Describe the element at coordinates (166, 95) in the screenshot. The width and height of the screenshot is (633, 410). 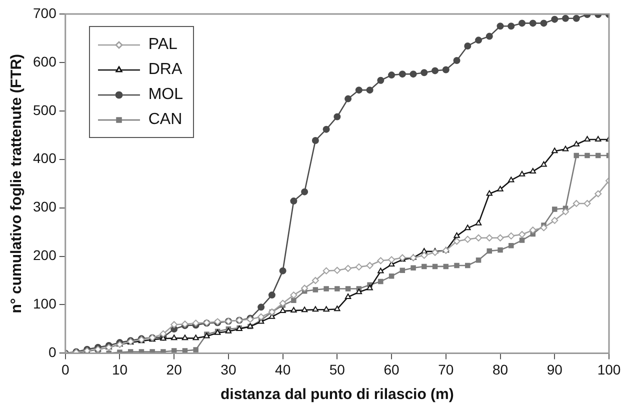
I see `legend-label: MOL` at that location.